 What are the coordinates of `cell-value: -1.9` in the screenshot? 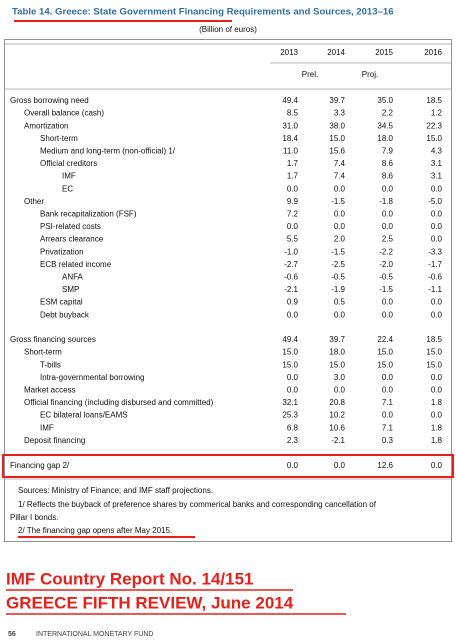 It's located at (338, 289).